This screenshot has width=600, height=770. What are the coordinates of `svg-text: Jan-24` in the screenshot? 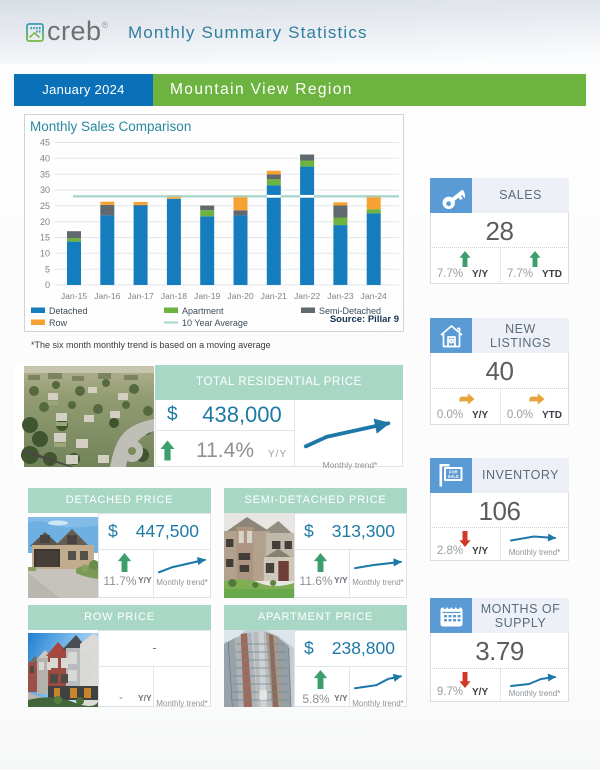 It's located at (374, 296).